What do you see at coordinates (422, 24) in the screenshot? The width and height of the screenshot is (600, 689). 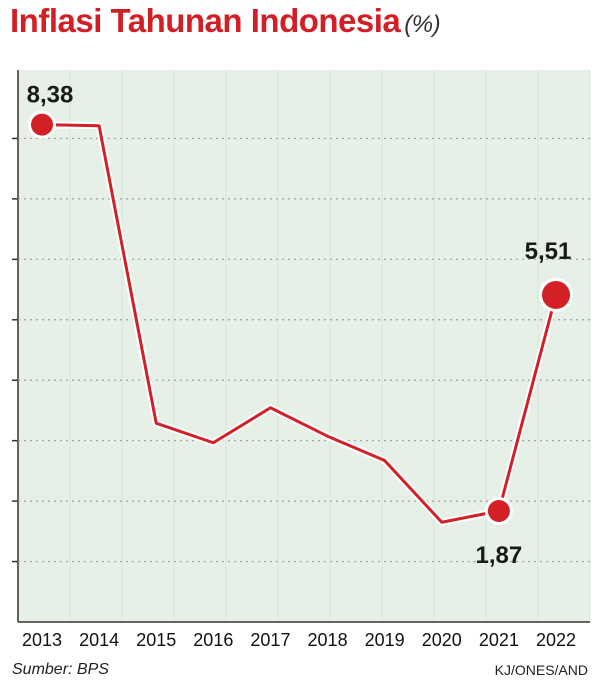 I see `chart-unit: (%)` at bounding box center [422, 24].